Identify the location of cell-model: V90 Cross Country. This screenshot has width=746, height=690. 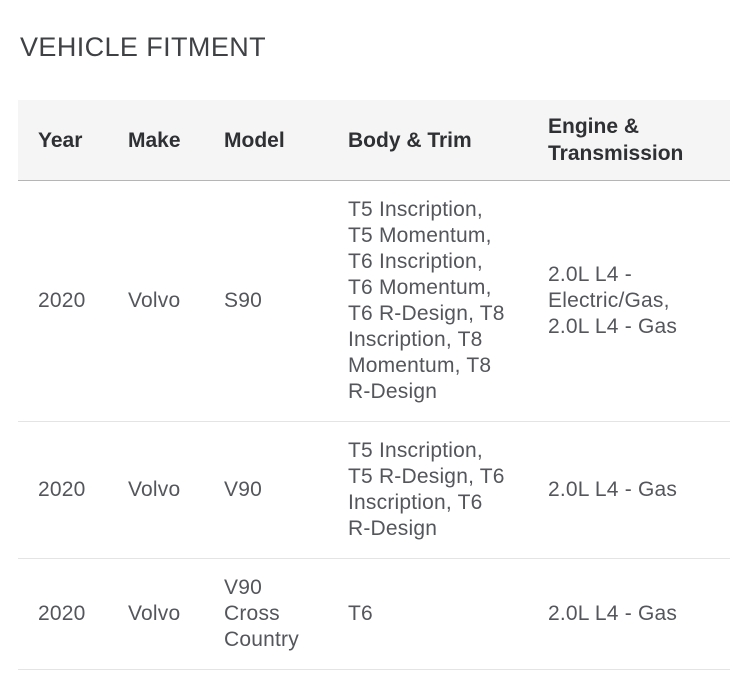
(266, 614).